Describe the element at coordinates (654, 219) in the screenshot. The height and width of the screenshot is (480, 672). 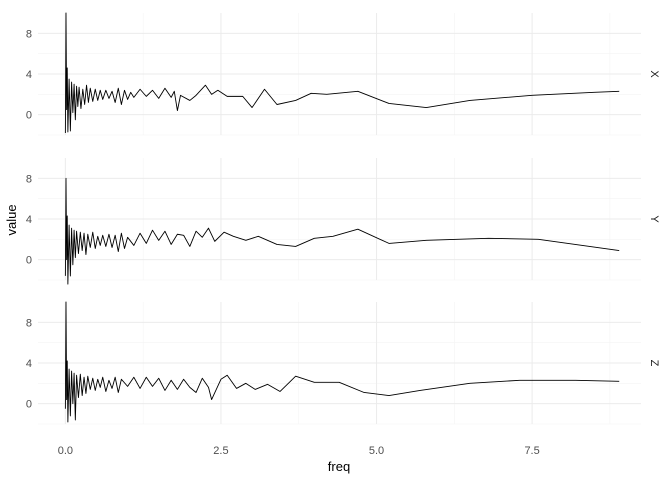
I see `facet-strip-label: Y` at that location.